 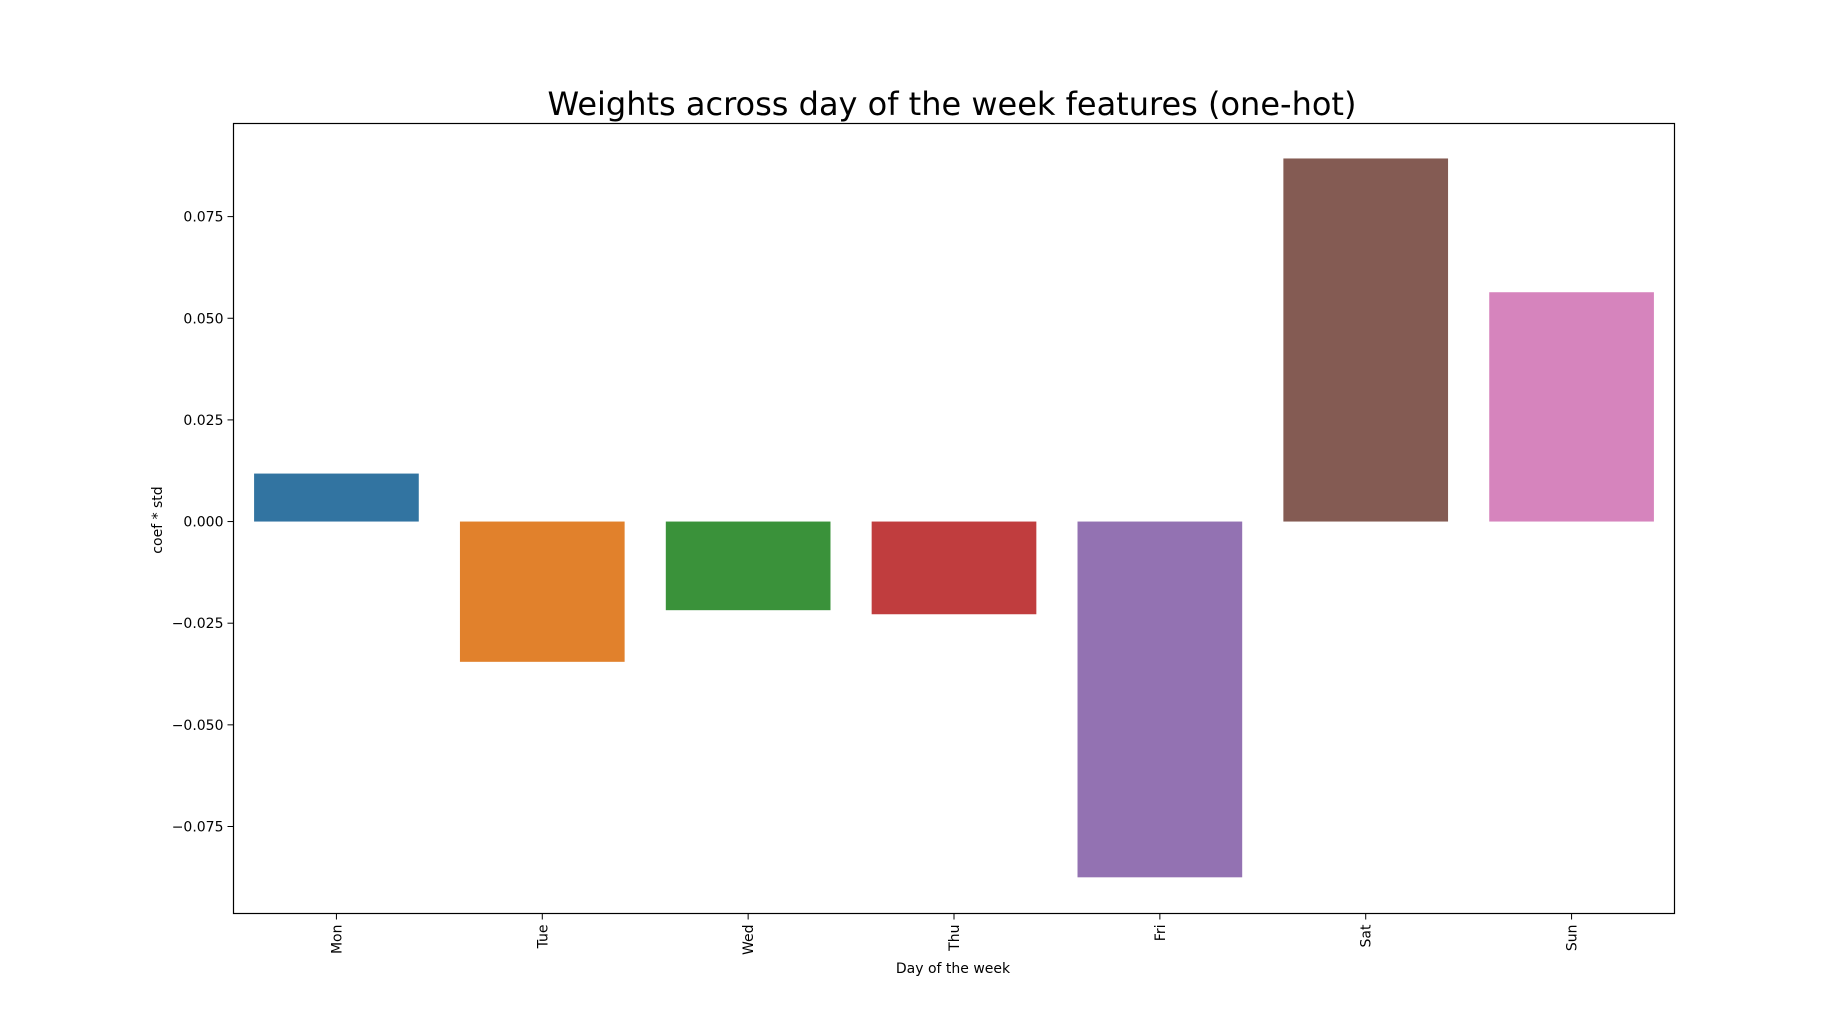 I want to click on bar-fri, so click(x=1160, y=699).